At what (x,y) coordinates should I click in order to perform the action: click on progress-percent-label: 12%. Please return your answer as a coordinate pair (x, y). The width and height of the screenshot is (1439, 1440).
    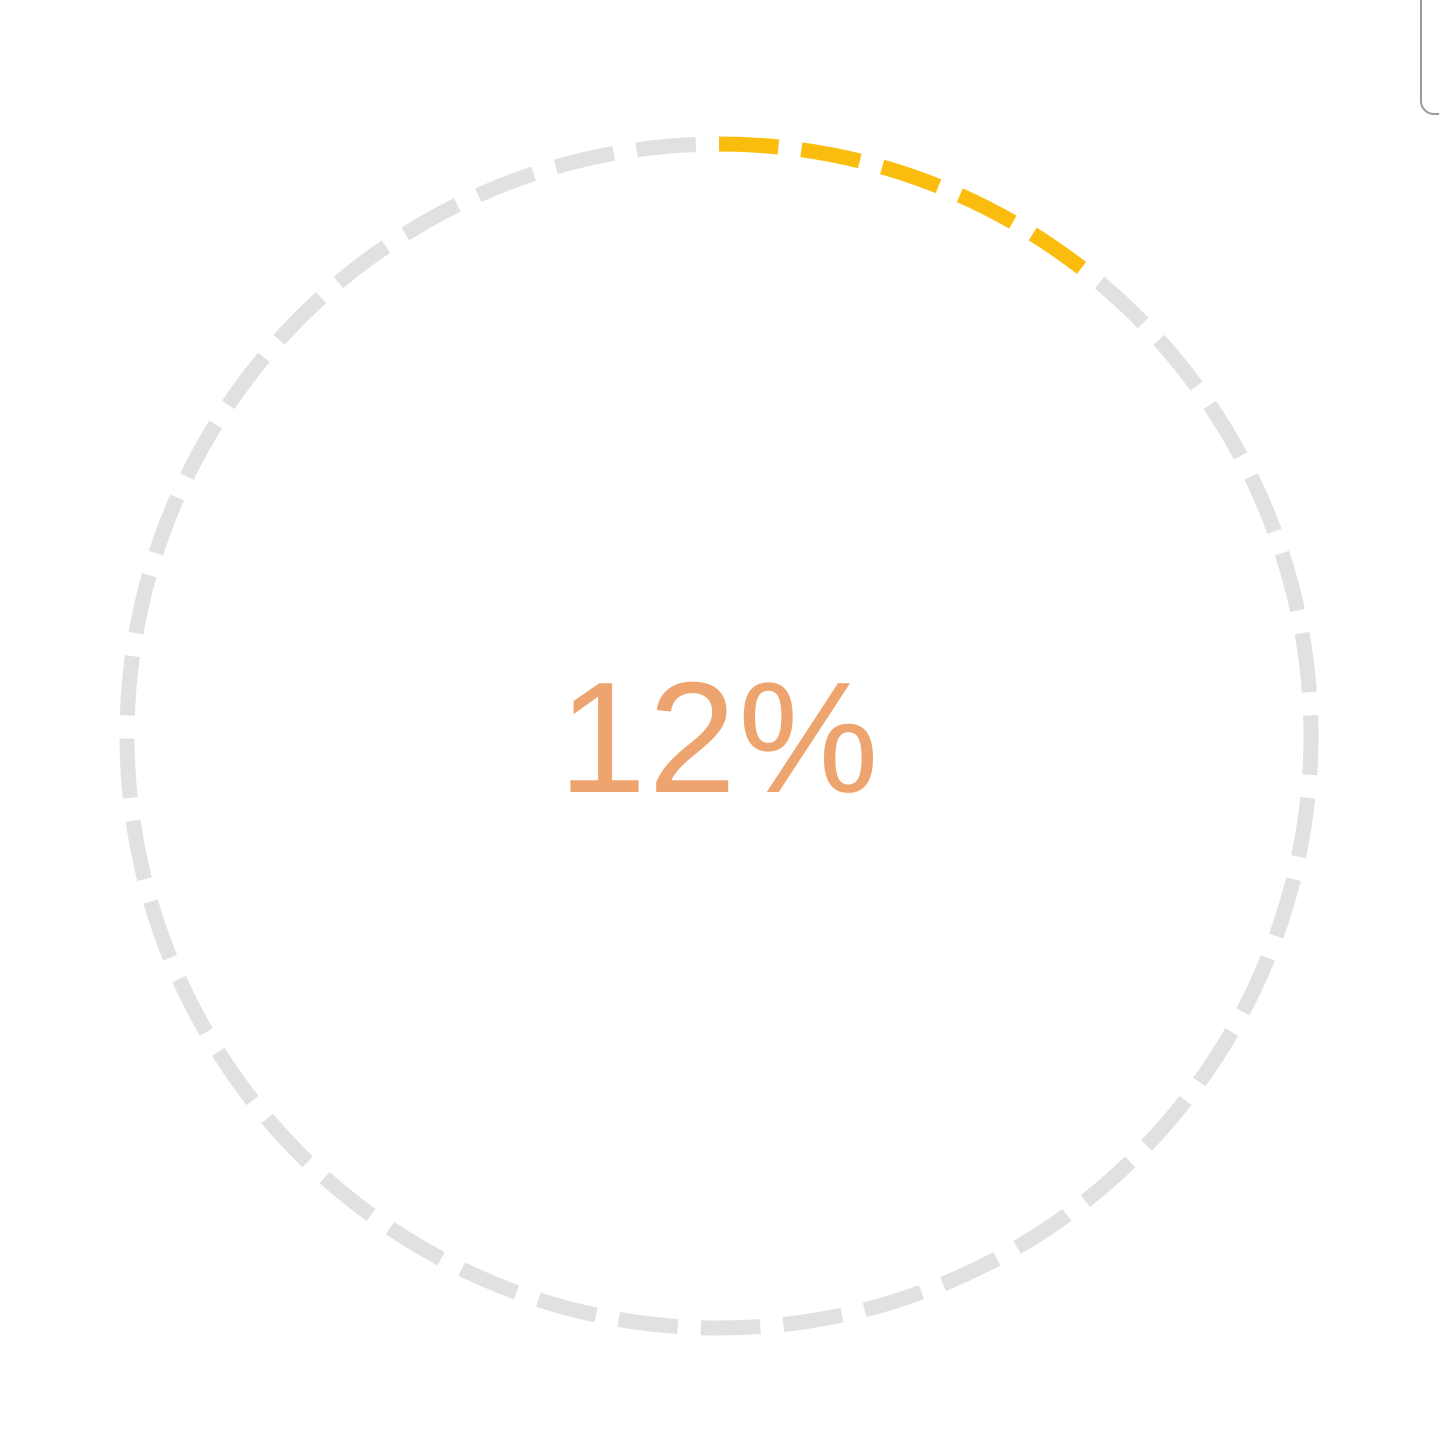
    Looking at the image, I should click on (719, 738).